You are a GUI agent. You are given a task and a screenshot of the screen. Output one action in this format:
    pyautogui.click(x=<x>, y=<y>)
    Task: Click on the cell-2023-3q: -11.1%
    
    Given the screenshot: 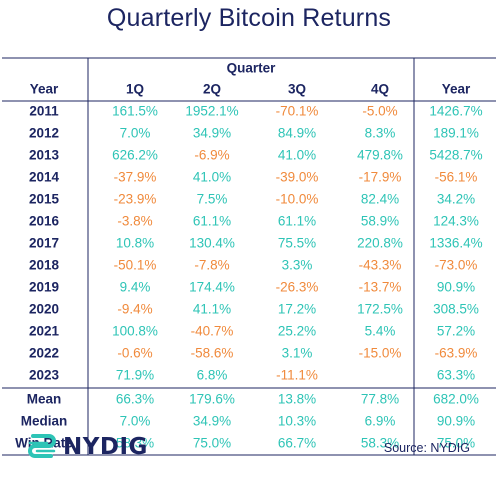 What is the action you would take?
    pyautogui.click(x=297, y=375)
    